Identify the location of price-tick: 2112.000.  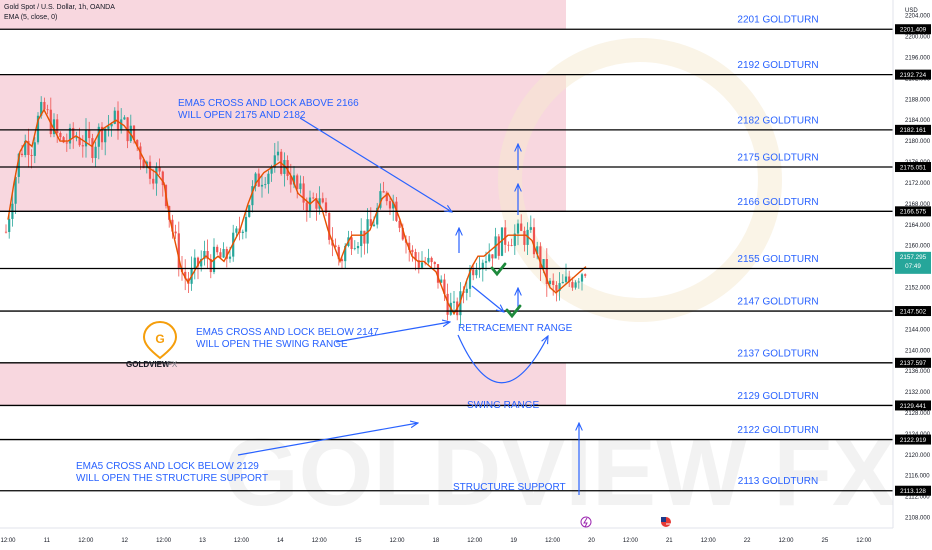
(917, 498).